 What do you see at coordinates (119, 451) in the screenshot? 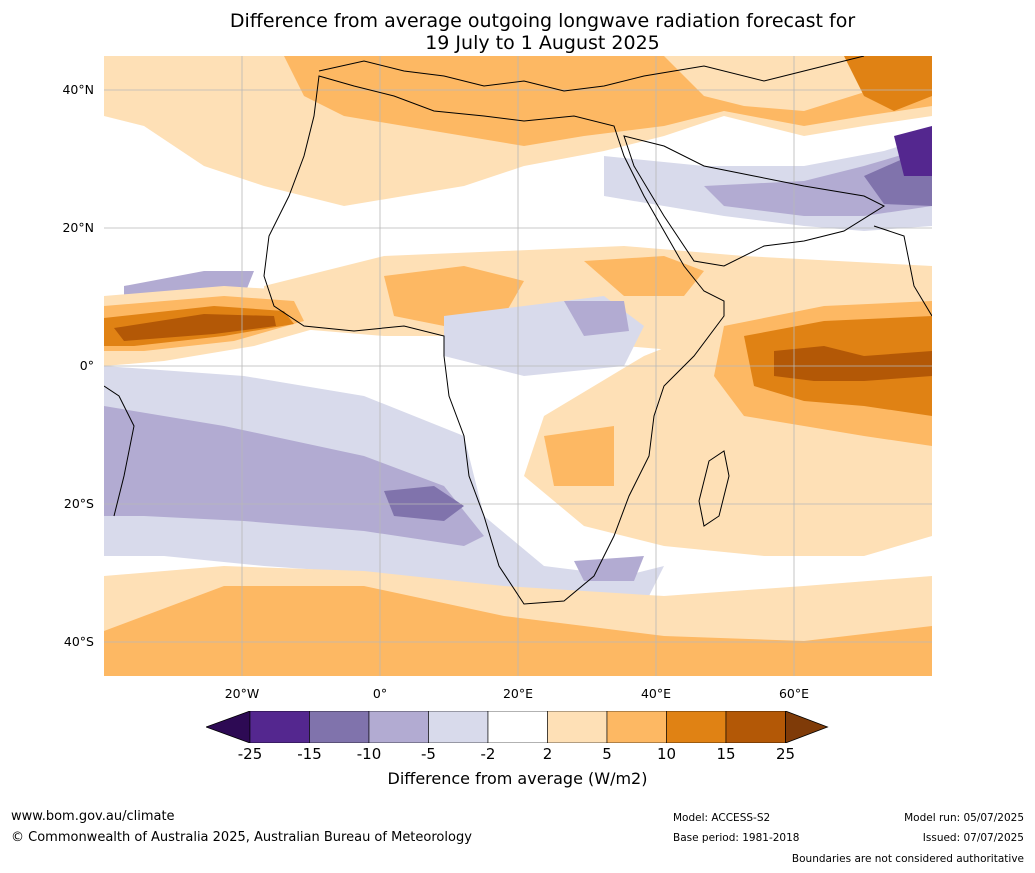
I see `south-america-coast` at bounding box center [119, 451].